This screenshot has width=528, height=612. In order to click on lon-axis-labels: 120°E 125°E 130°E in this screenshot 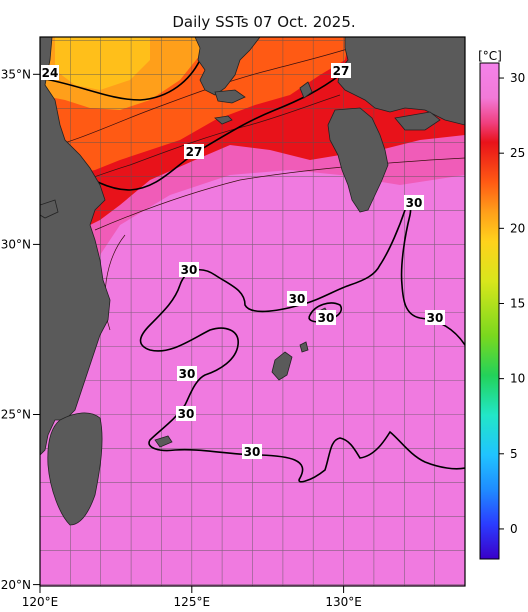, I will do `click(192, 602)`.